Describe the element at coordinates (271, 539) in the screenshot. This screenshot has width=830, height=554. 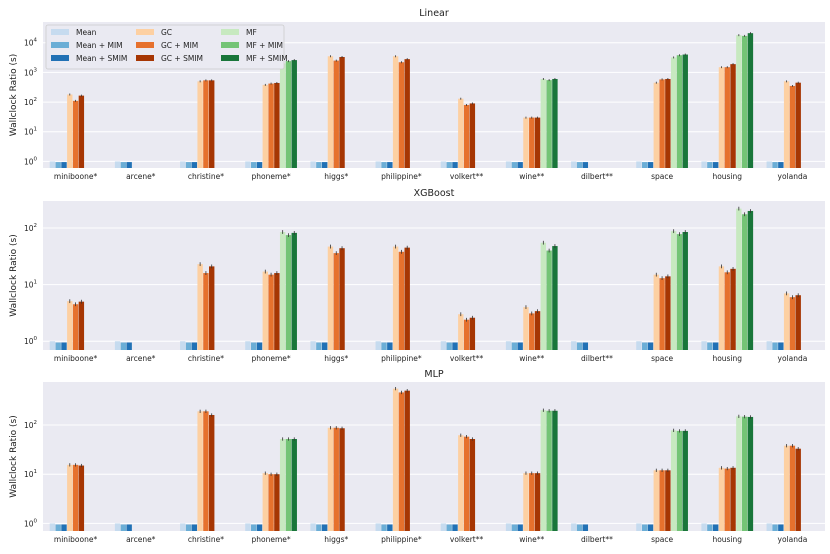
I see `category-label: phoneme*` at that location.